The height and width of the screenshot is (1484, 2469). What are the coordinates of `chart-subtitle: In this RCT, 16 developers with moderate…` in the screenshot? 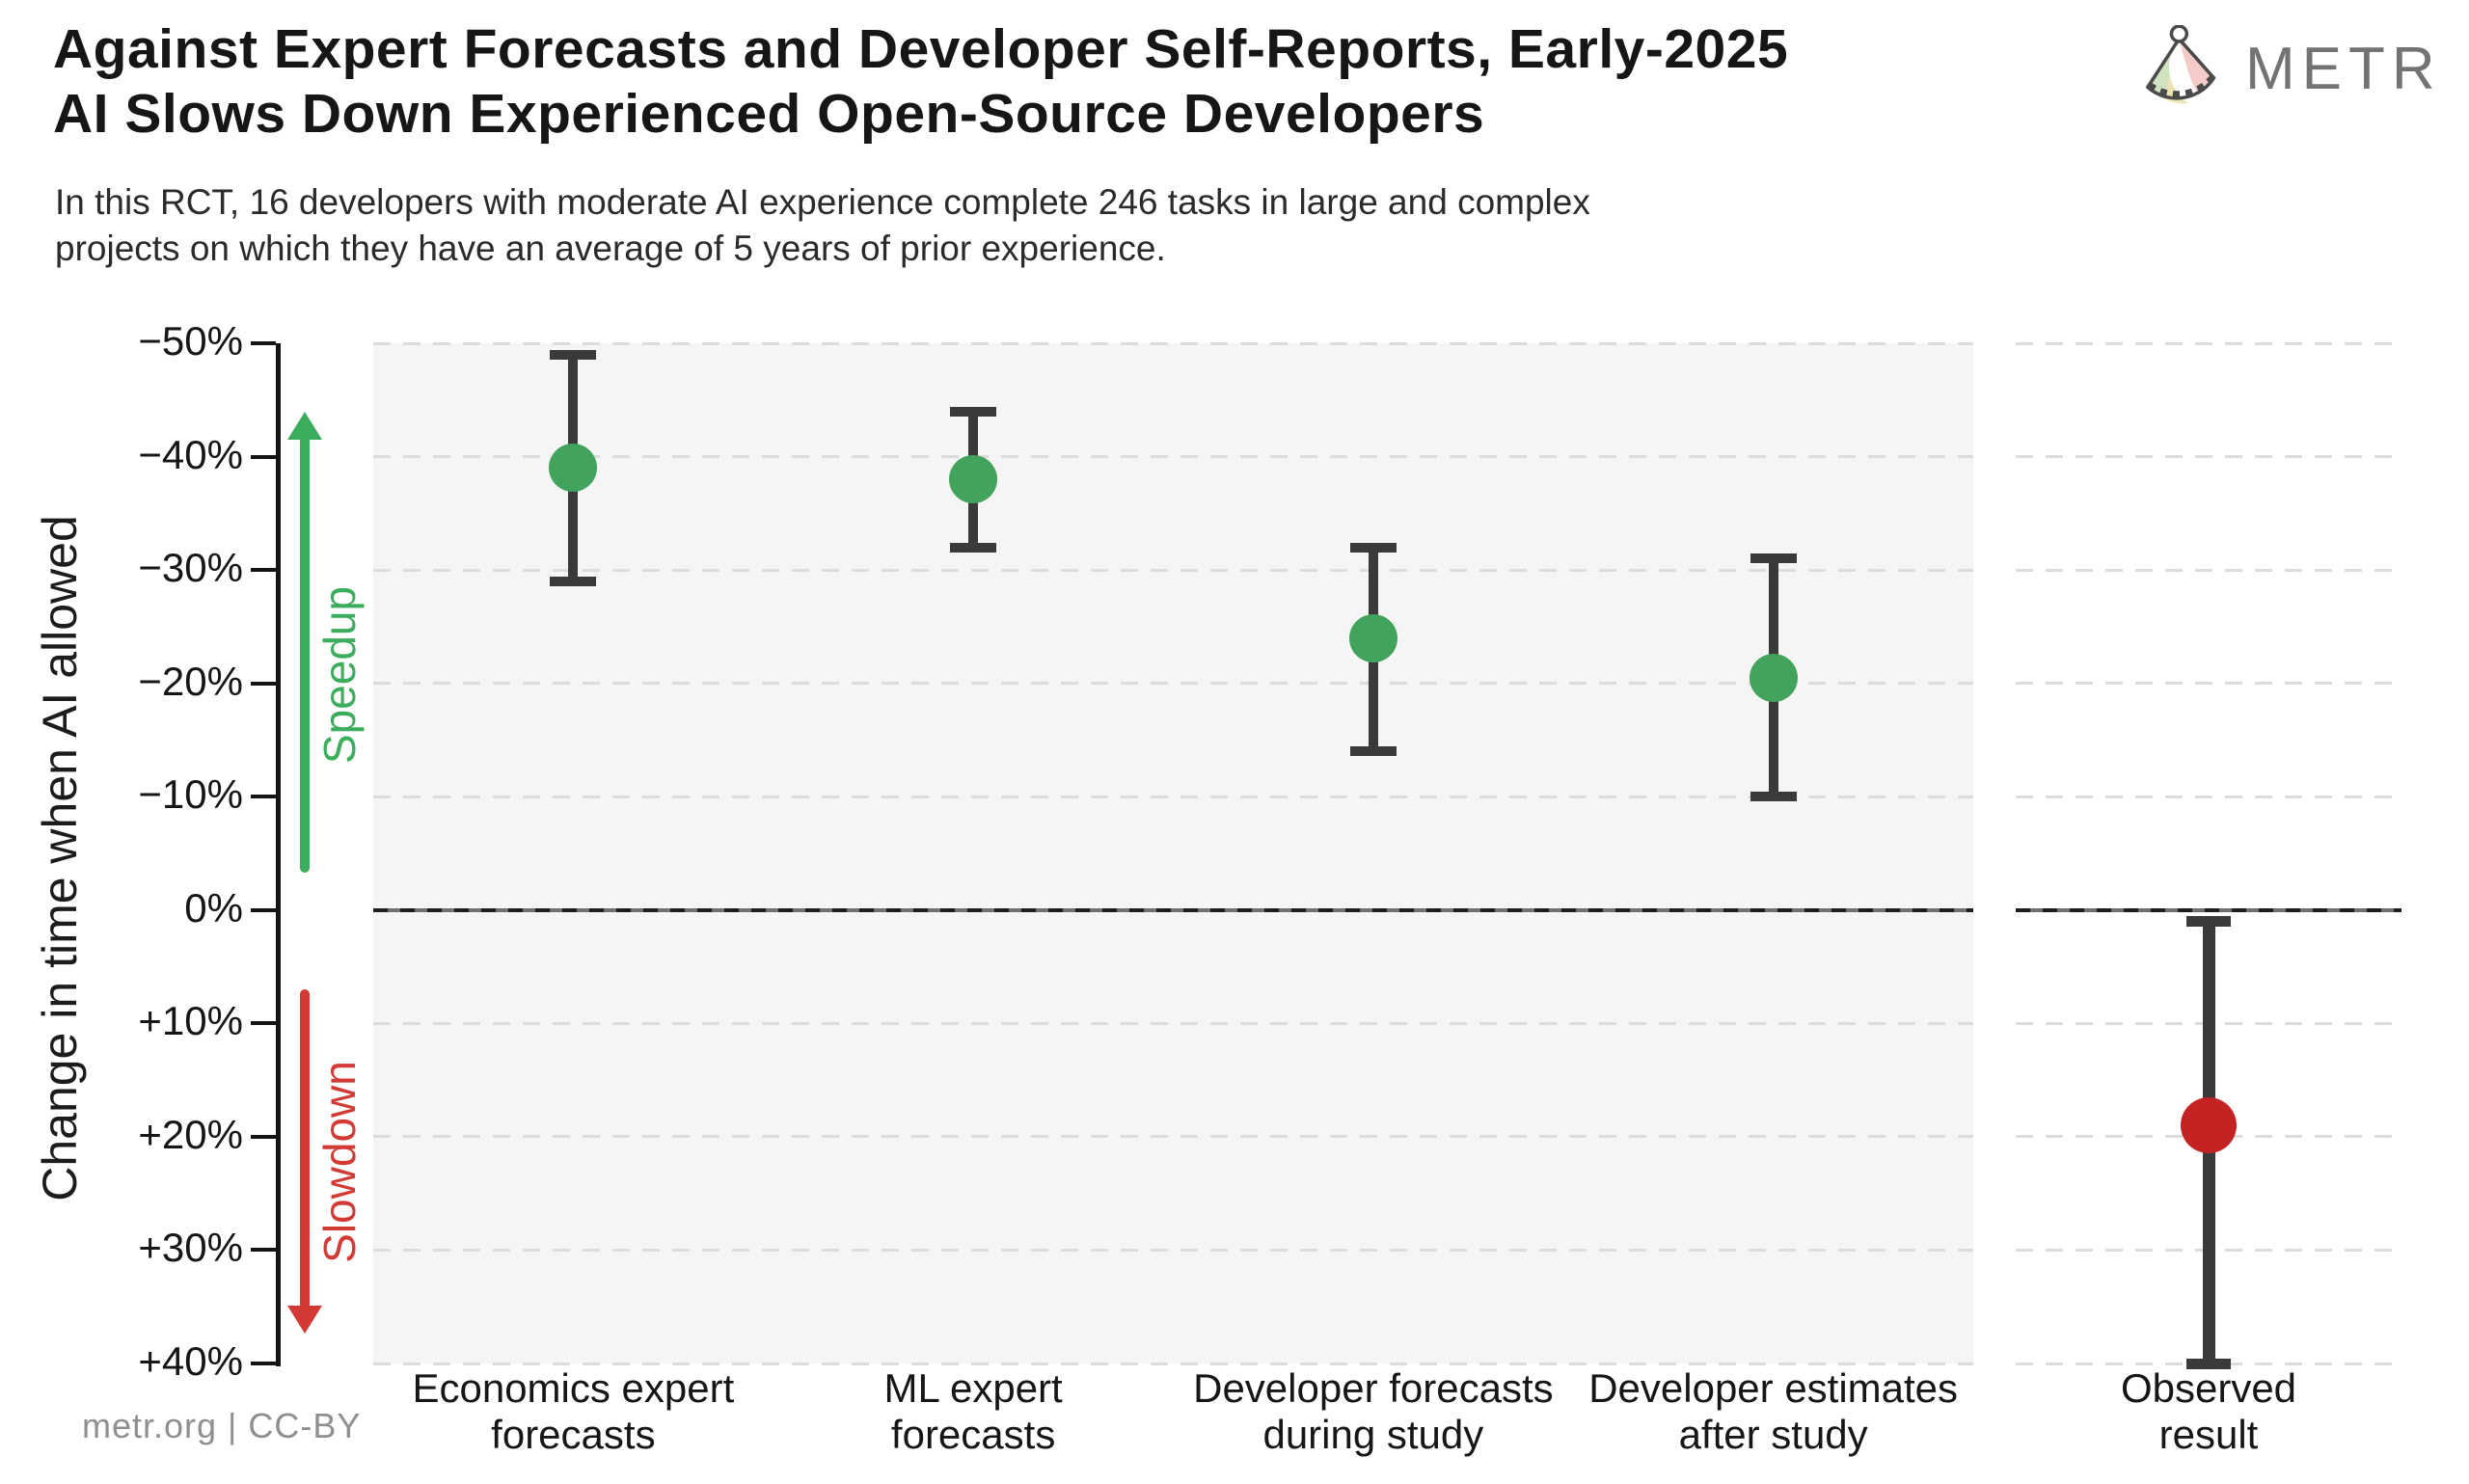 It's located at (822, 225).